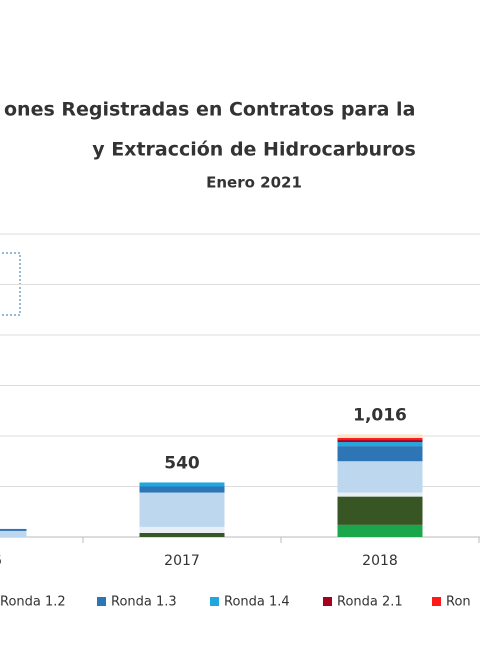 Image resolution: width=480 pixels, height=649 pixels. What do you see at coordinates (1, 561) in the screenshot?
I see `x-tick-label: 2016` at bounding box center [1, 561].